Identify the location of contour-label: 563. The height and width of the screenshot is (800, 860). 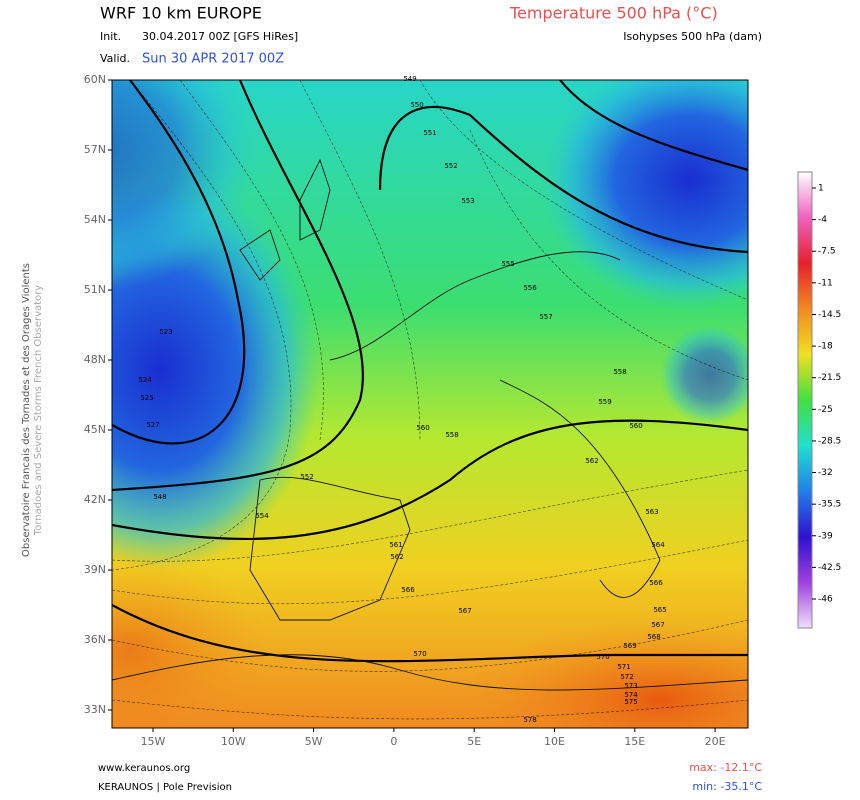
(651, 512).